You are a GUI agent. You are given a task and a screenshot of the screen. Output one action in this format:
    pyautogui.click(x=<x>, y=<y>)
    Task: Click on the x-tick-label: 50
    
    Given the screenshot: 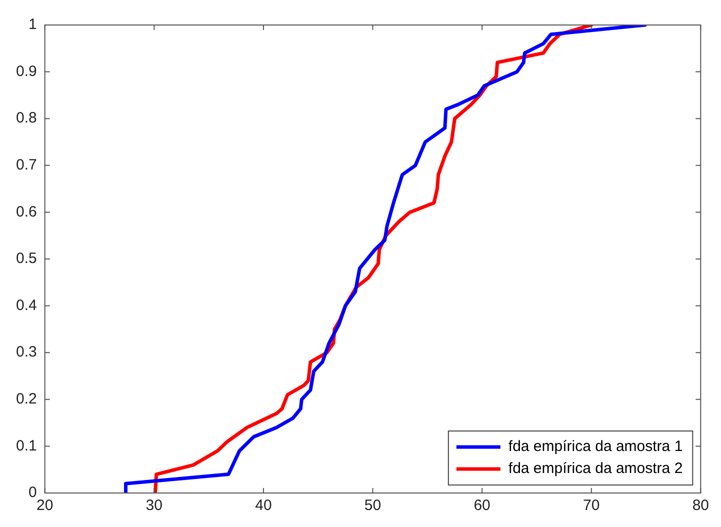 What is the action you would take?
    pyautogui.click(x=373, y=505)
    